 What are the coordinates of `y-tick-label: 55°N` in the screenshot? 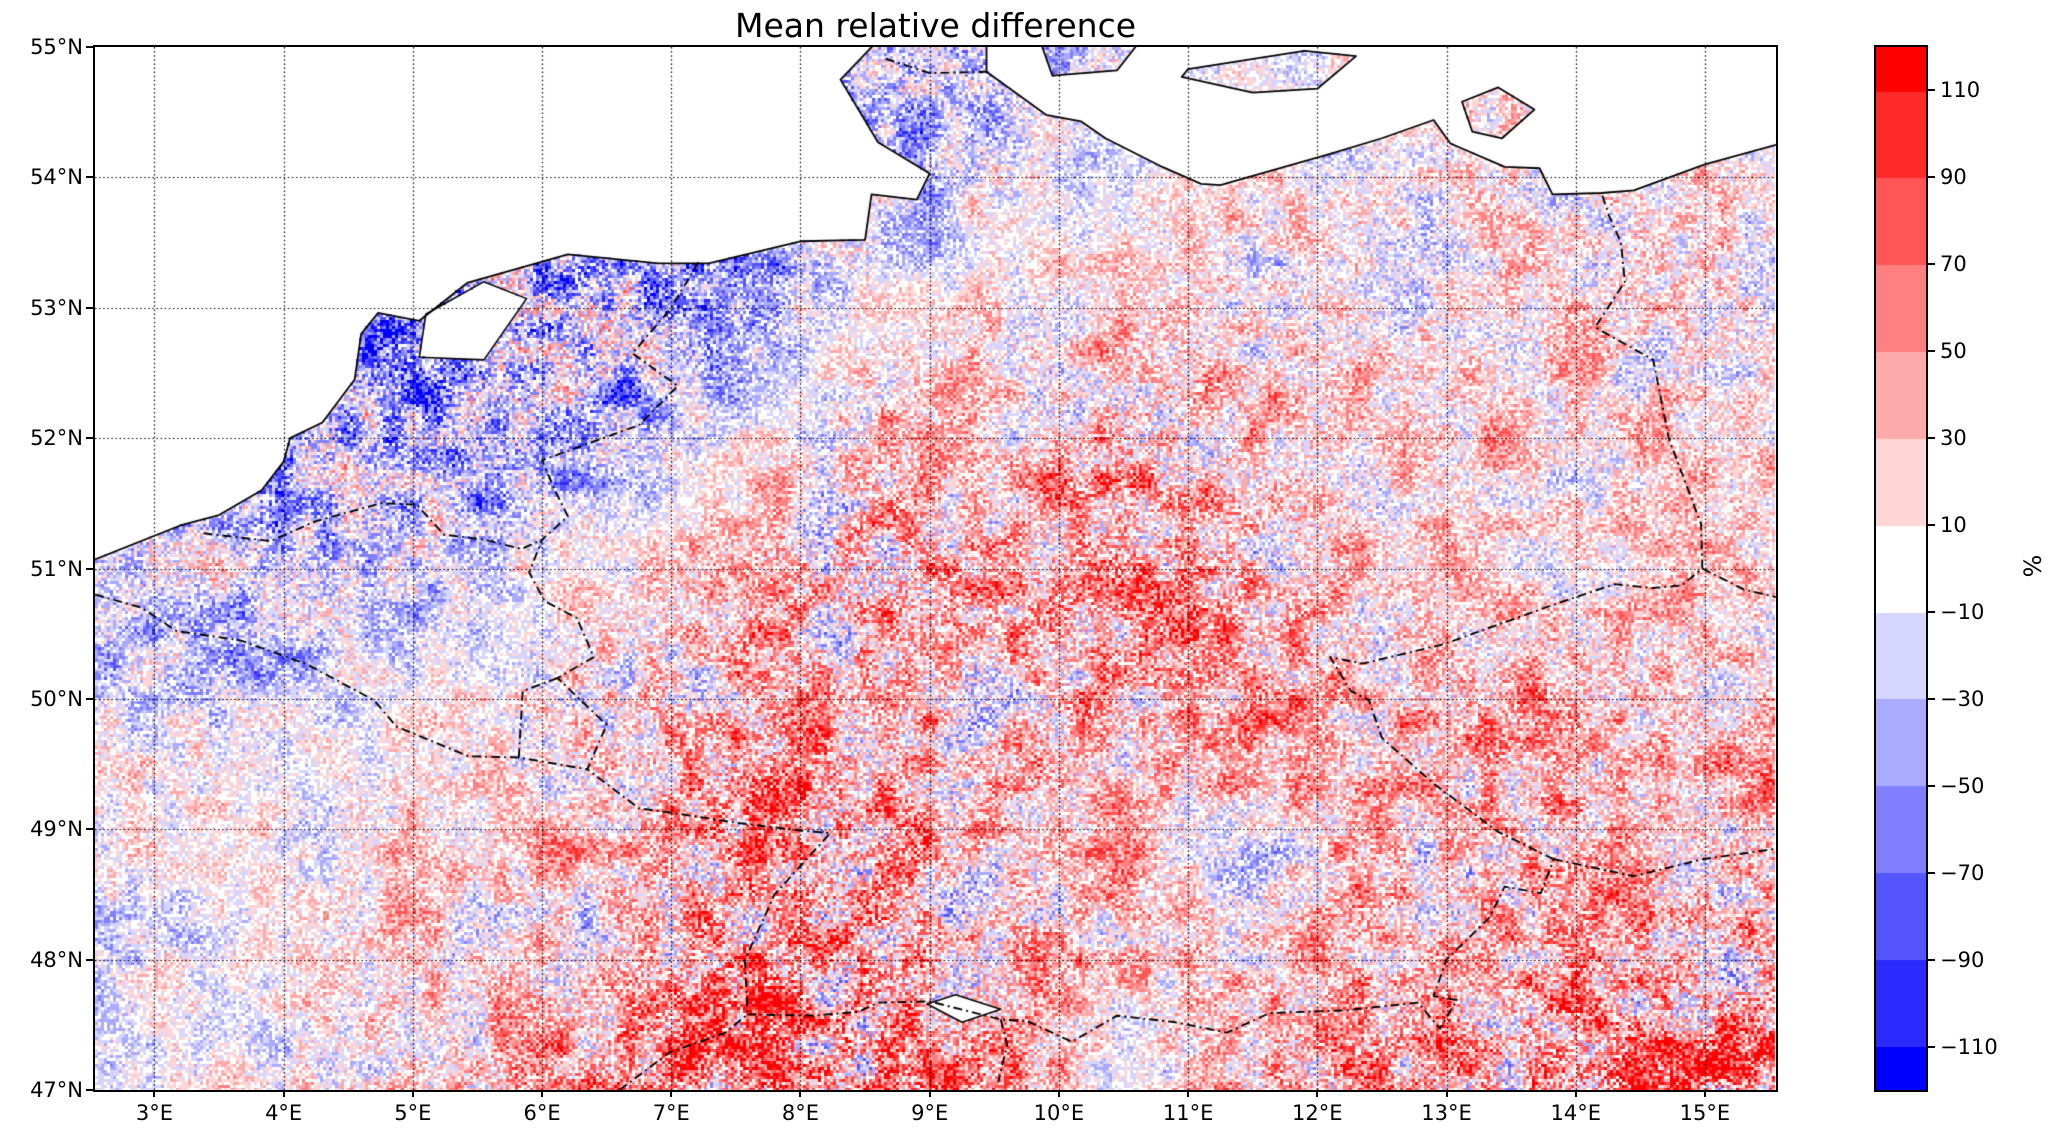 It's located at (56, 47).